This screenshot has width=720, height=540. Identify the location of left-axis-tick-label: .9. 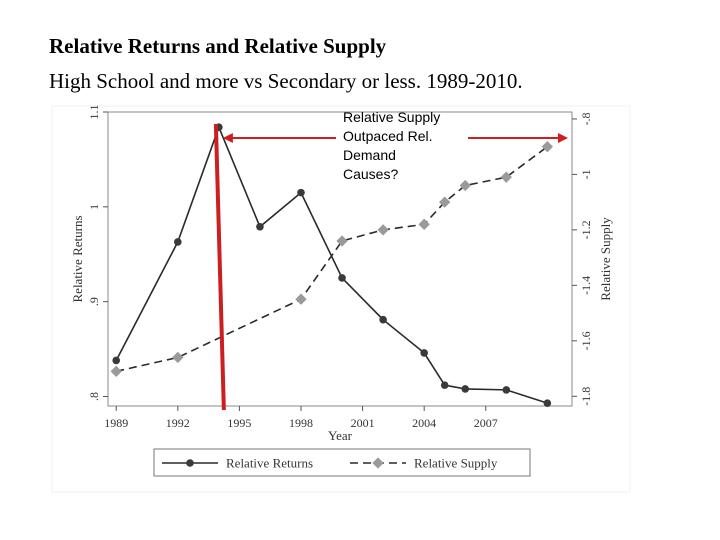
(94, 301).